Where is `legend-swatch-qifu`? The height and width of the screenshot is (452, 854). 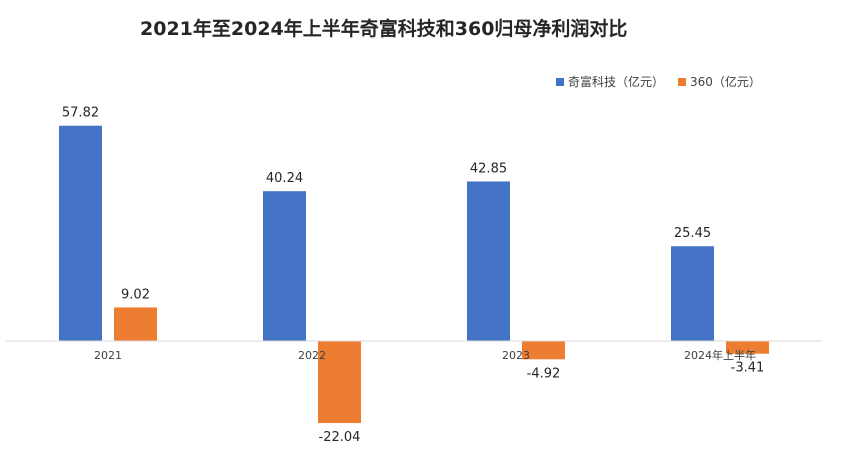 legend-swatch-qifu is located at coordinates (560, 81).